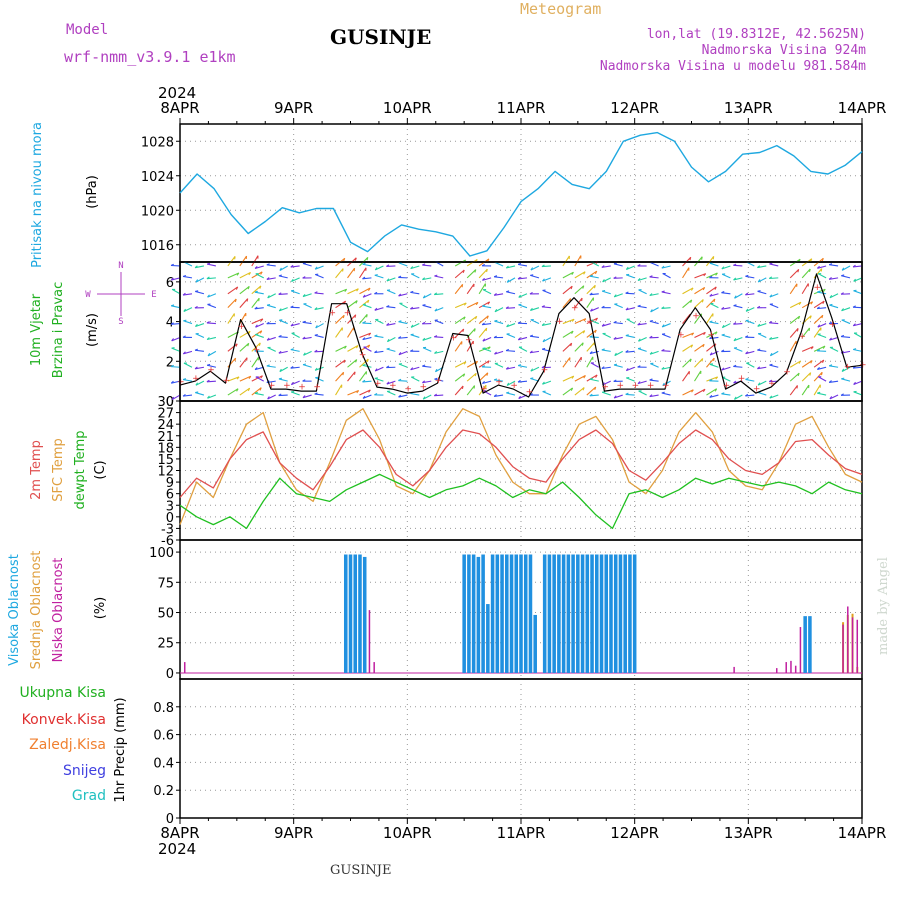 Image resolution: width=900 pixels, height=900 pixels. Describe the element at coordinates (862, 108) in the screenshot. I see `top-day-label: 14APR` at that location.